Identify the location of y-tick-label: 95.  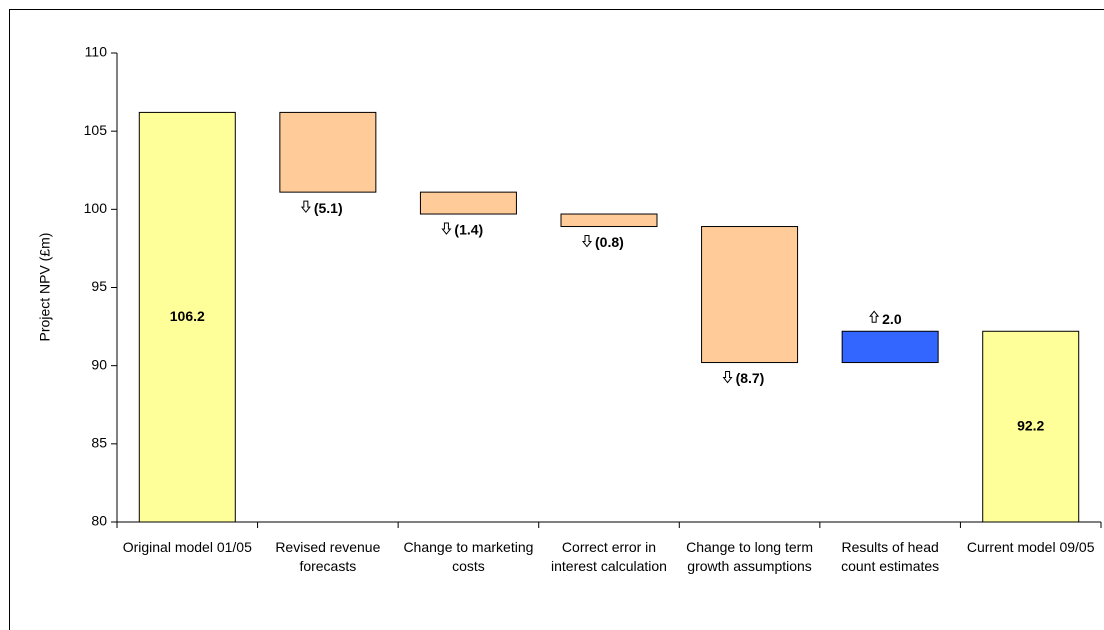
(99, 286).